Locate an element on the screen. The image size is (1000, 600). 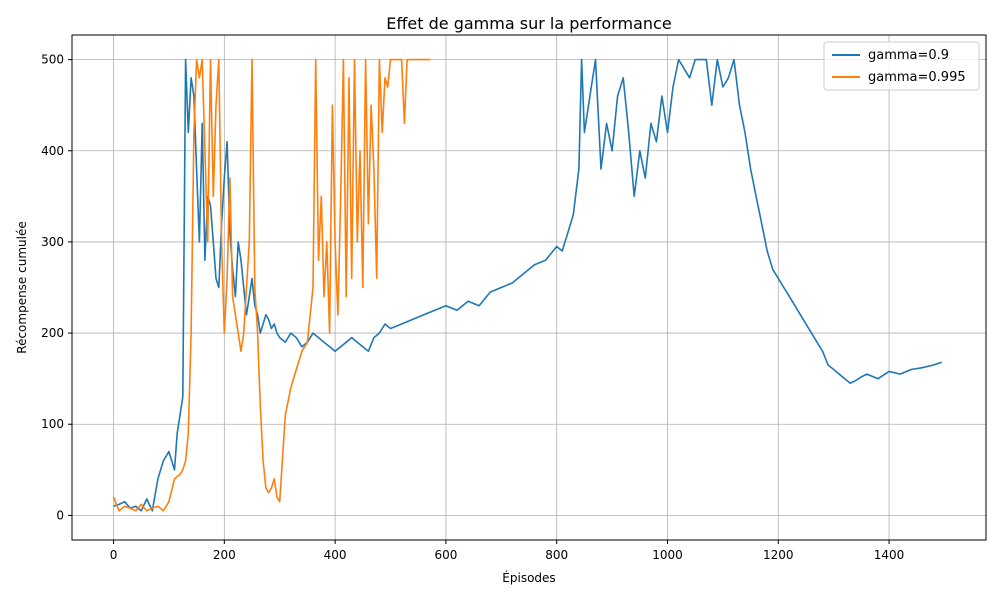
y-tick-label: 0 is located at coordinates (60, 515).